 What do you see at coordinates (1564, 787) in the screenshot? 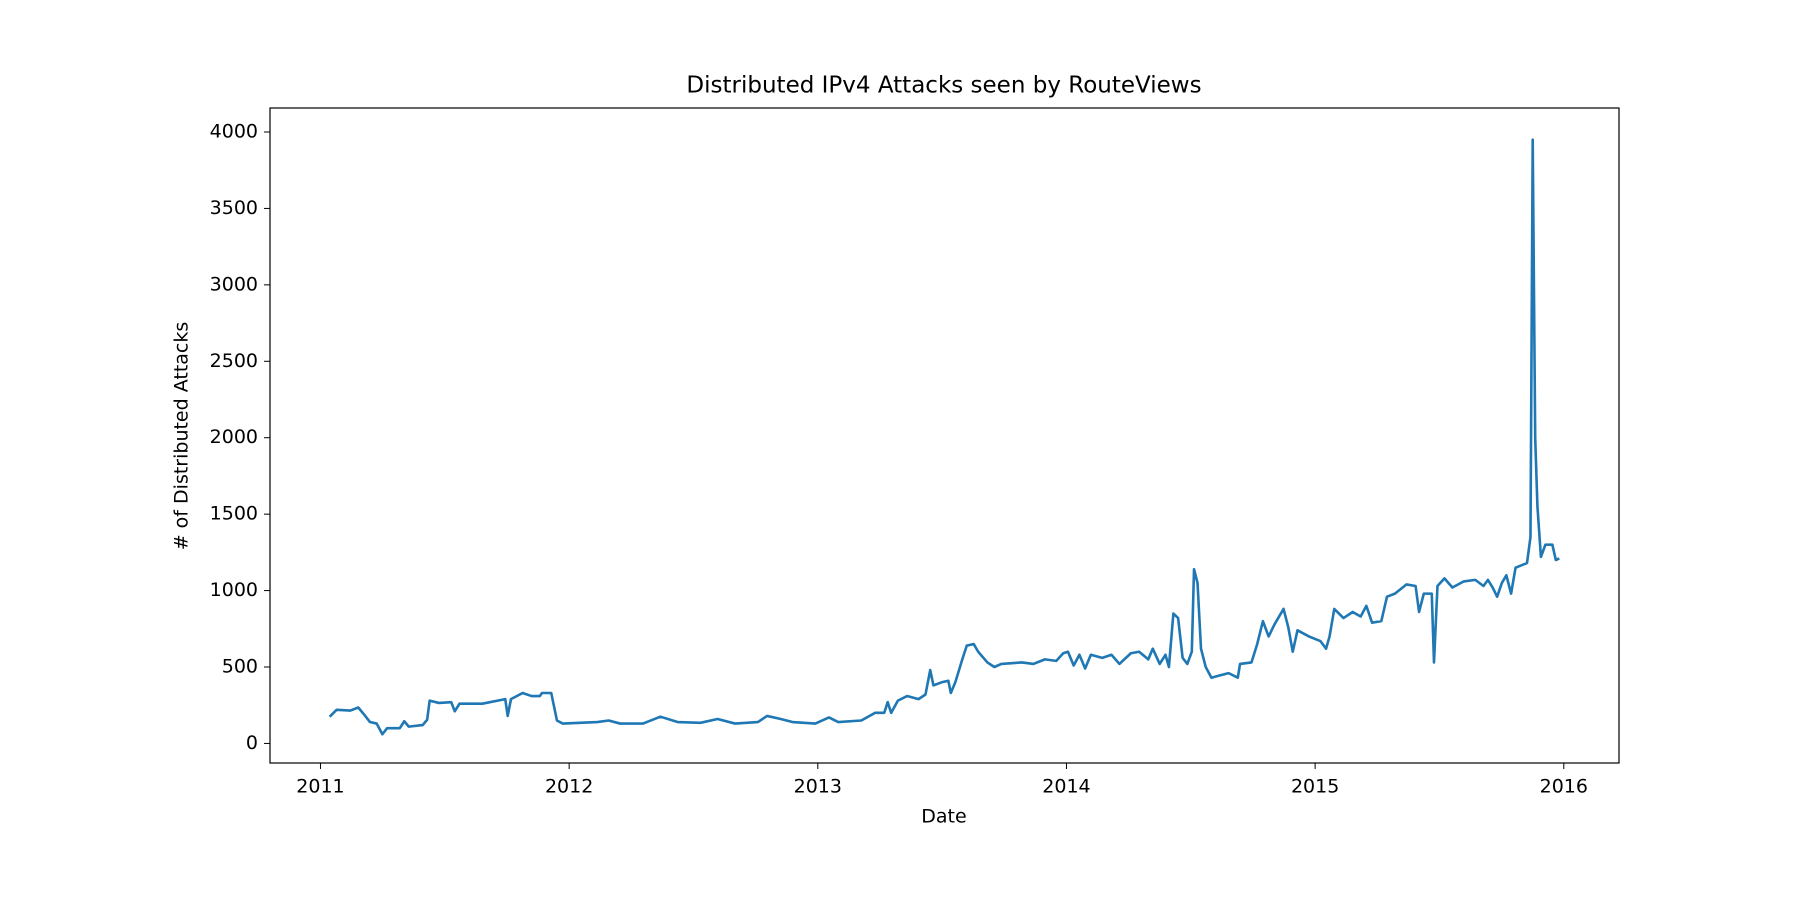
I see `x-tick-label: 2016` at bounding box center [1564, 787].